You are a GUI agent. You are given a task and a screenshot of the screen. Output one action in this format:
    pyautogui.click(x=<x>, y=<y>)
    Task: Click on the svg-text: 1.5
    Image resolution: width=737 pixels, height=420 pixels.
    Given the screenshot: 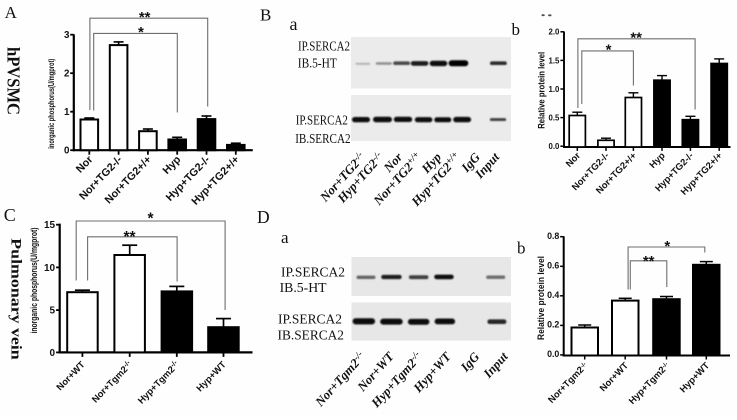 What is the action you would take?
    pyautogui.click(x=555, y=60)
    